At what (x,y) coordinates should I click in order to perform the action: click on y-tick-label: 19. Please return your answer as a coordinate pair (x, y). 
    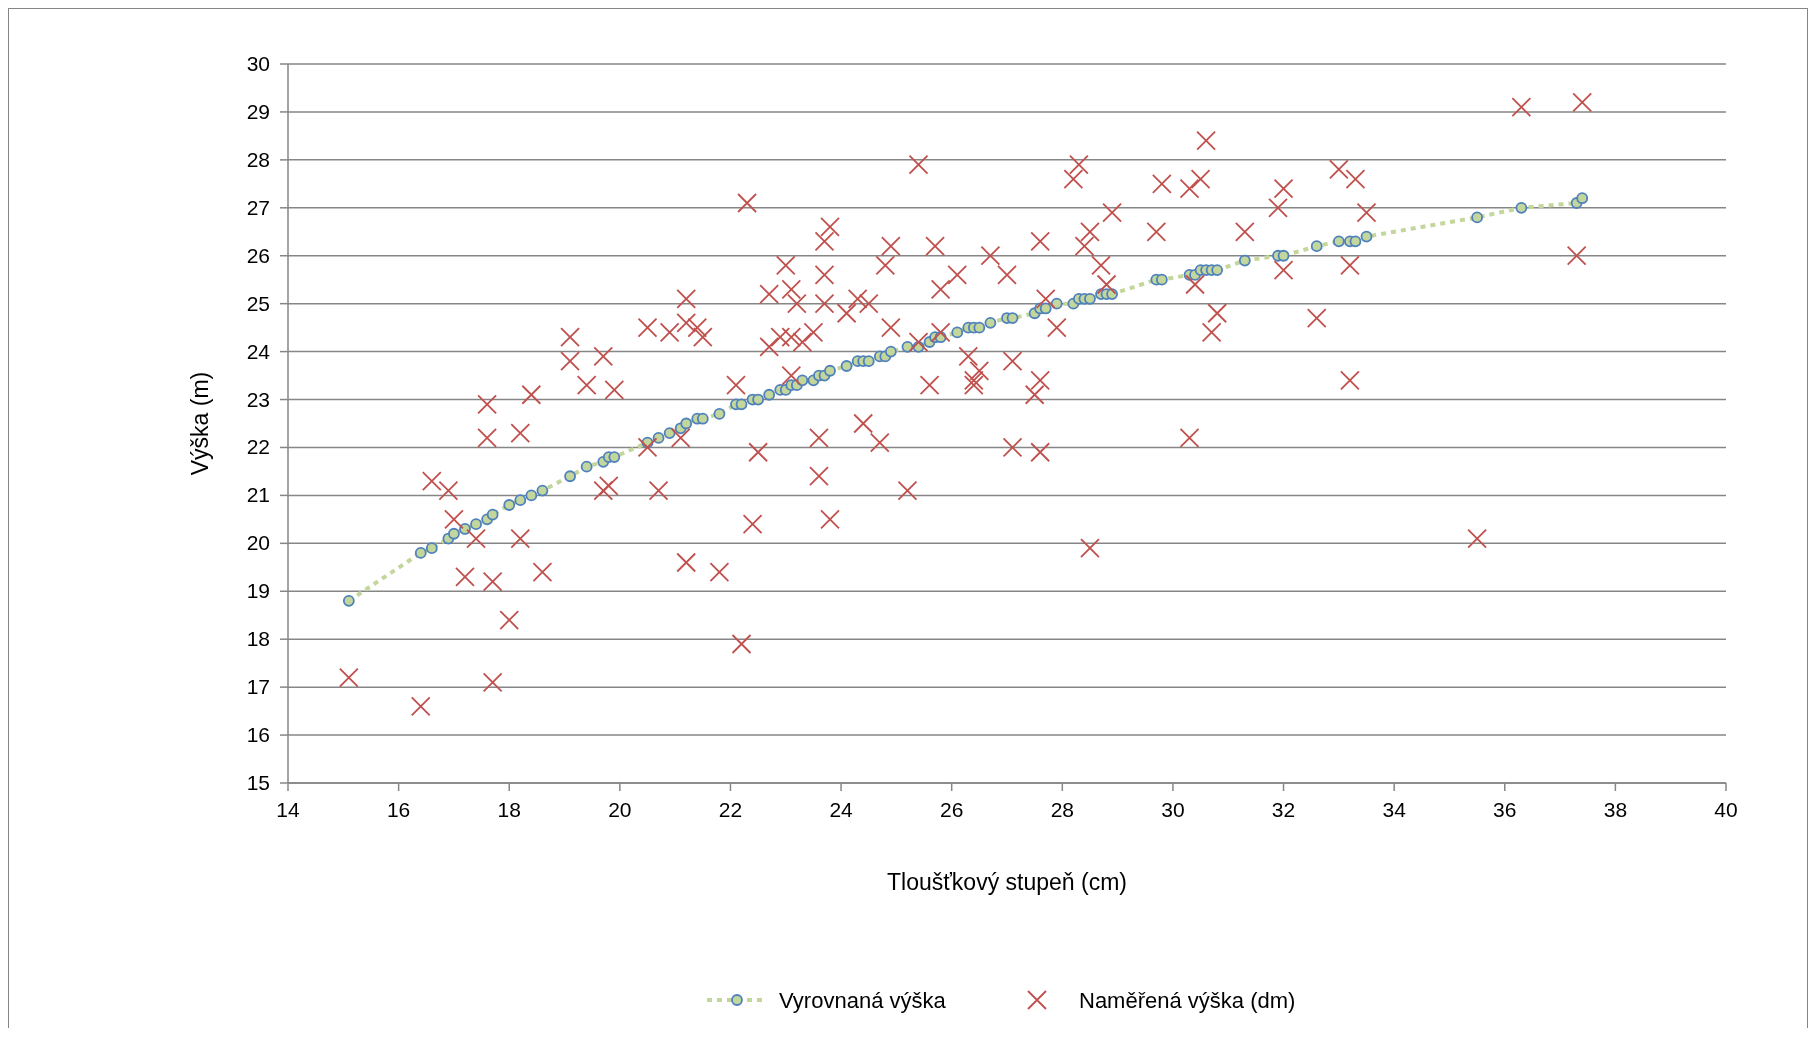
    Looking at the image, I should click on (258, 591).